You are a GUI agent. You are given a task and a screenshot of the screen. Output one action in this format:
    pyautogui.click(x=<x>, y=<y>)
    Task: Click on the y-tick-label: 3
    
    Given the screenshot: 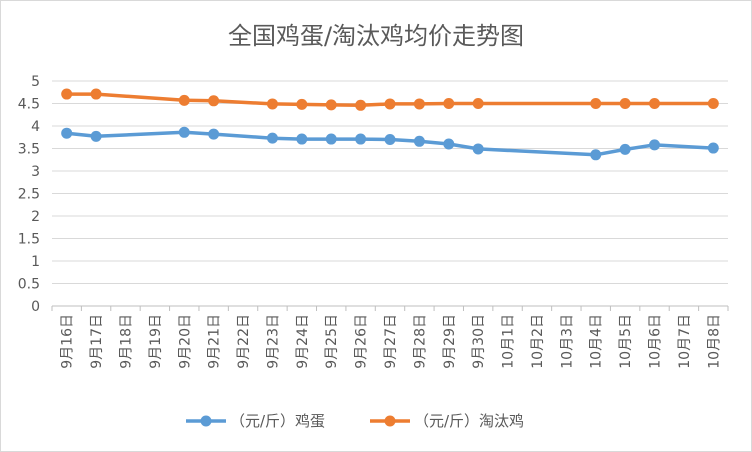 What is the action you would take?
    pyautogui.click(x=35, y=172)
    